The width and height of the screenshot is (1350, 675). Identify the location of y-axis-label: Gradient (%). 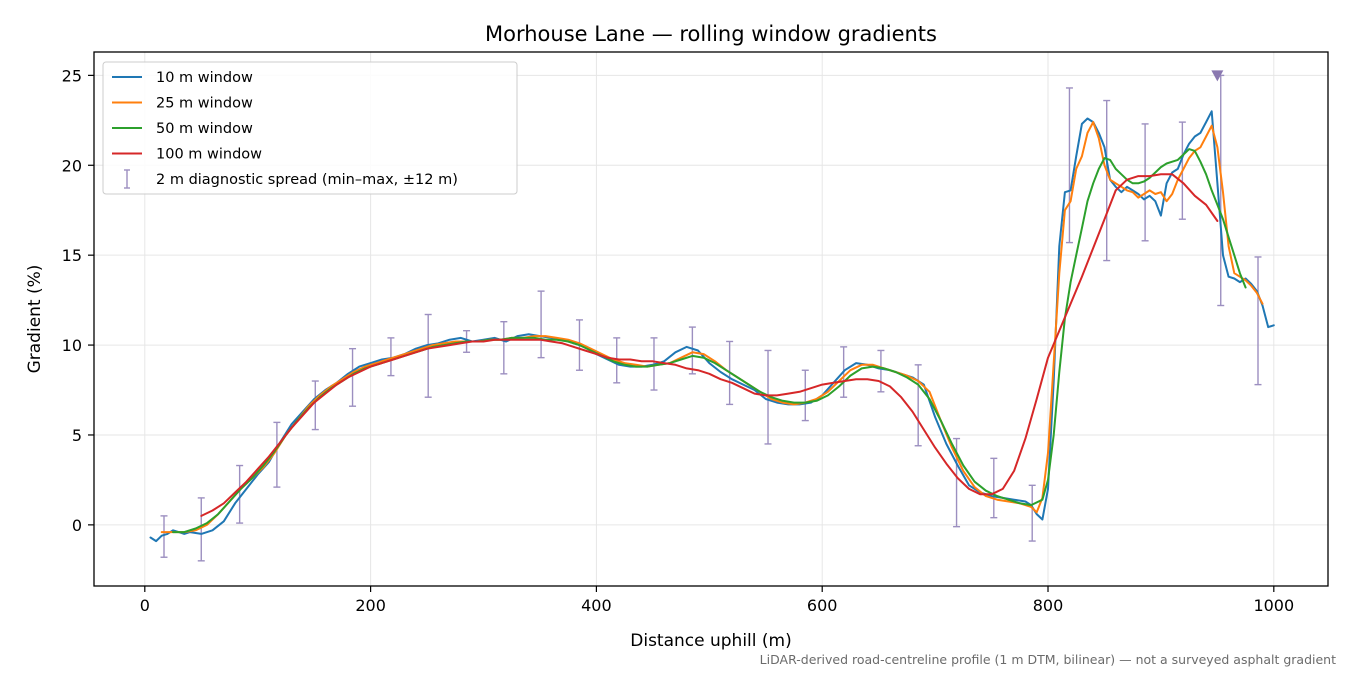
(35, 319).